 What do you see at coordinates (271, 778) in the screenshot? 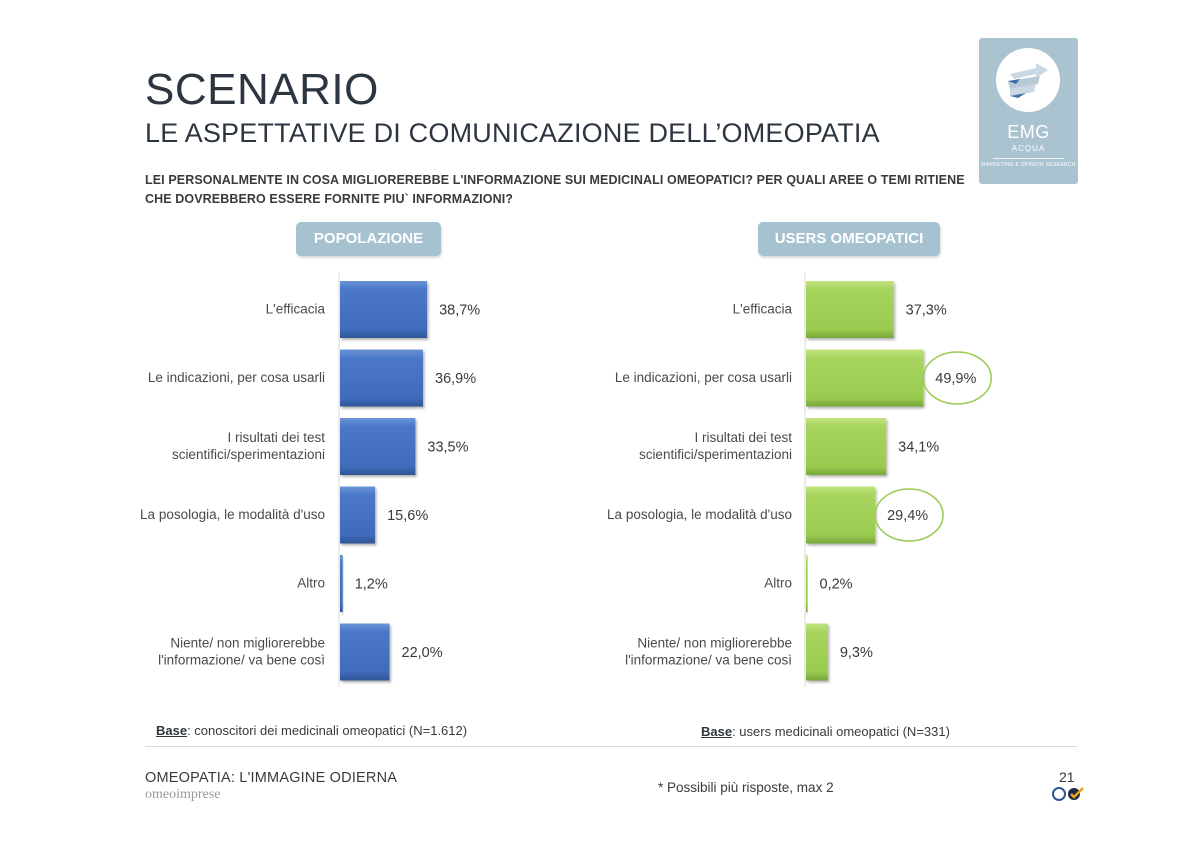
I see `footer-title: OMEOPATIA: L'IMMAGINE ODIERNA` at bounding box center [271, 778].